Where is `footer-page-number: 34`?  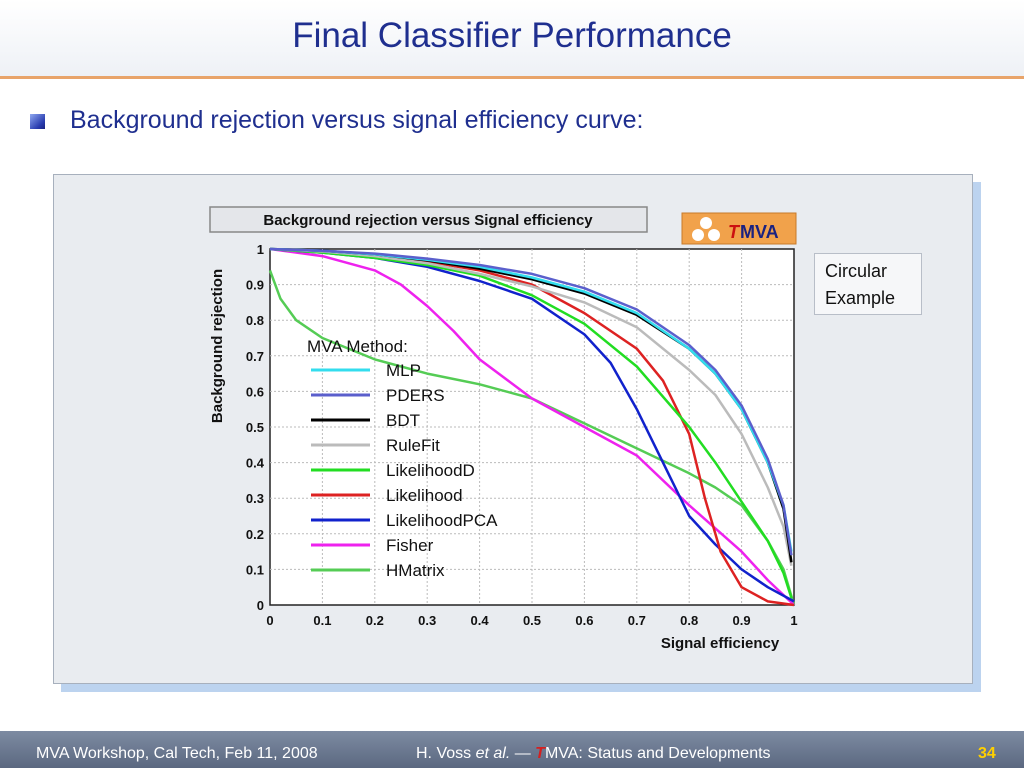 footer-page-number: 34 is located at coordinates (987, 753).